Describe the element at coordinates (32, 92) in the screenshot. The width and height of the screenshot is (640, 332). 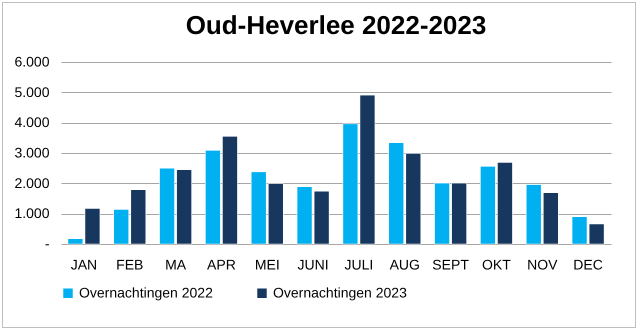
I see `y-tick-label: 5.000` at that location.